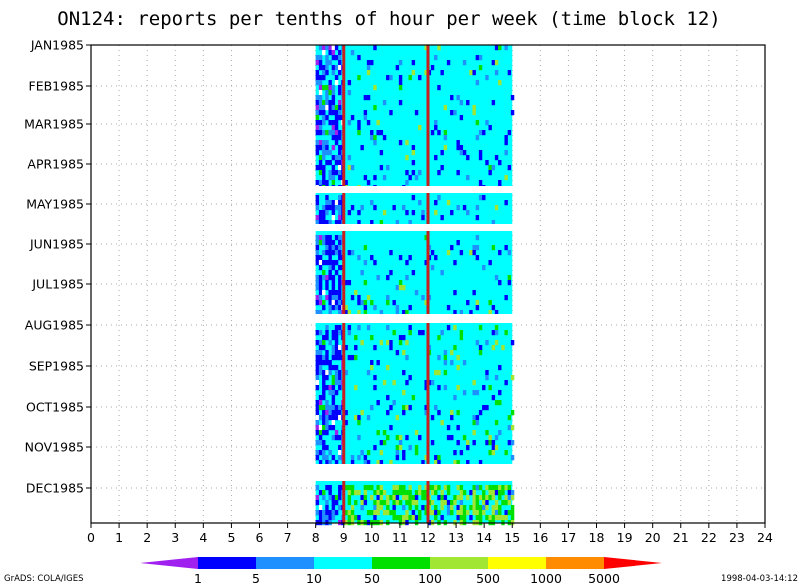 This screenshot has width=802, height=585. I want to click on x-tick-label: 24, so click(765, 537).